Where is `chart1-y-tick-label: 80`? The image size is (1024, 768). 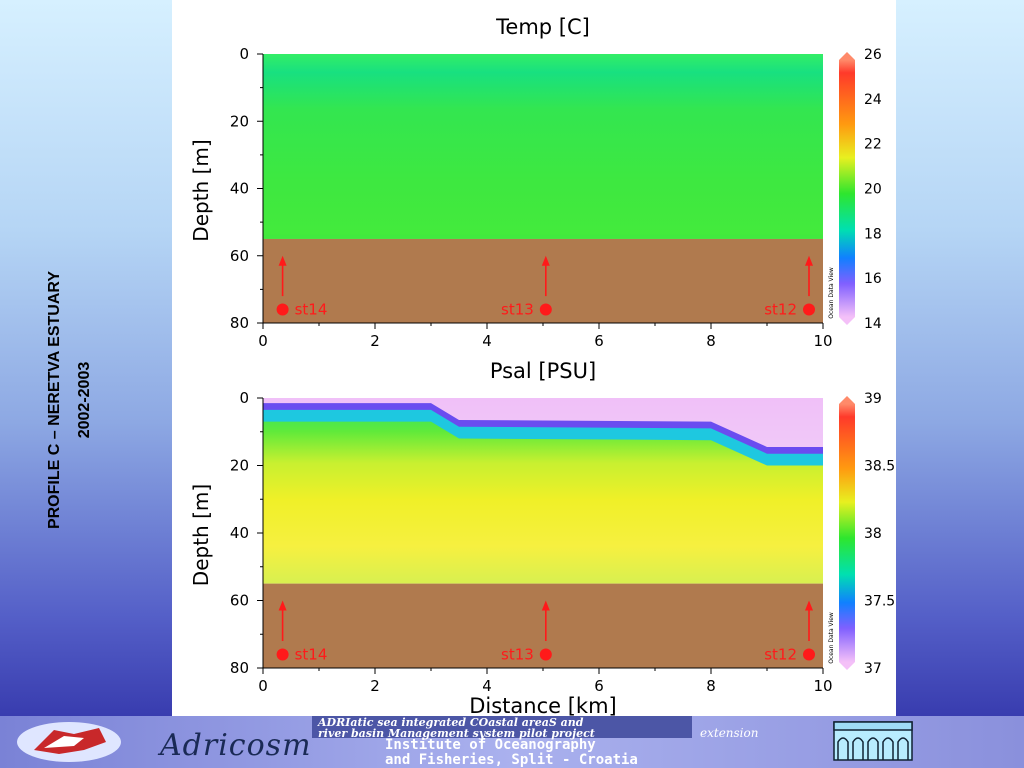 chart1-y-tick-label: 80 is located at coordinates (239, 323).